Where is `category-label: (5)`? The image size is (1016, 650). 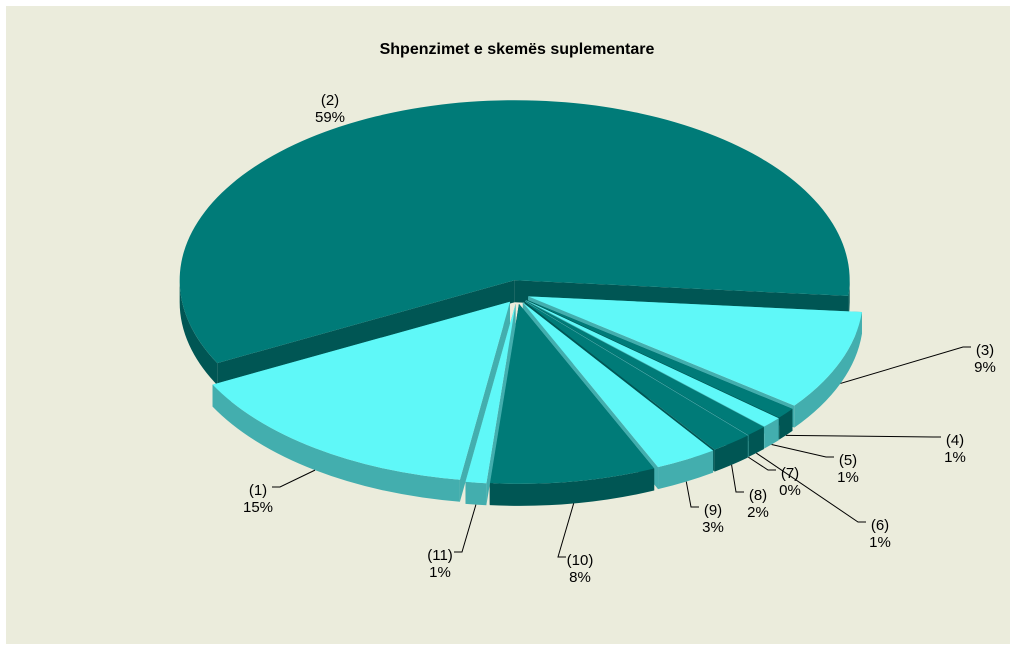 category-label: (5) is located at coordinates (848, 460).